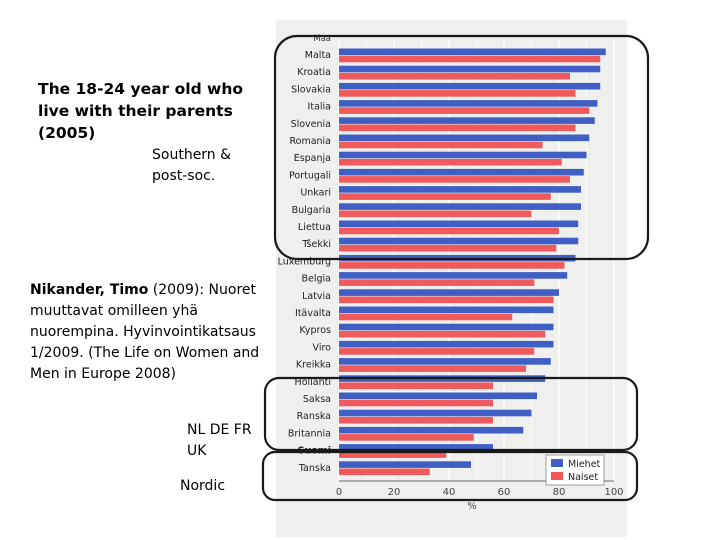  Describe the element at coordinates (449, 492) in the screenshot. I see `x-tick-label: 40` at that location.